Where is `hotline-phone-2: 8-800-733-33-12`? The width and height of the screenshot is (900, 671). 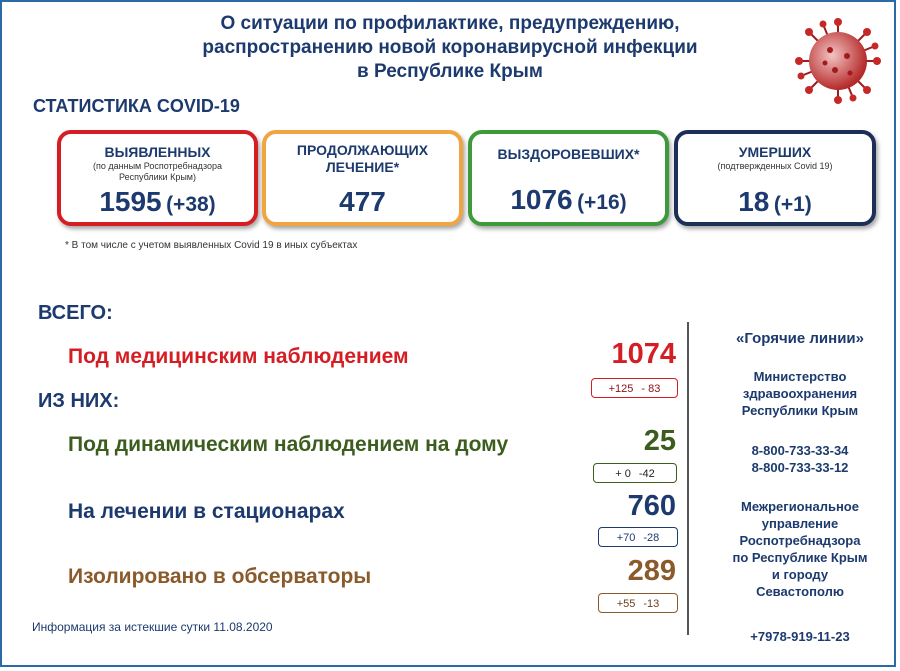
hotline-phone-2: 8-800-733-33-12 is located at coordinates (800, 467).